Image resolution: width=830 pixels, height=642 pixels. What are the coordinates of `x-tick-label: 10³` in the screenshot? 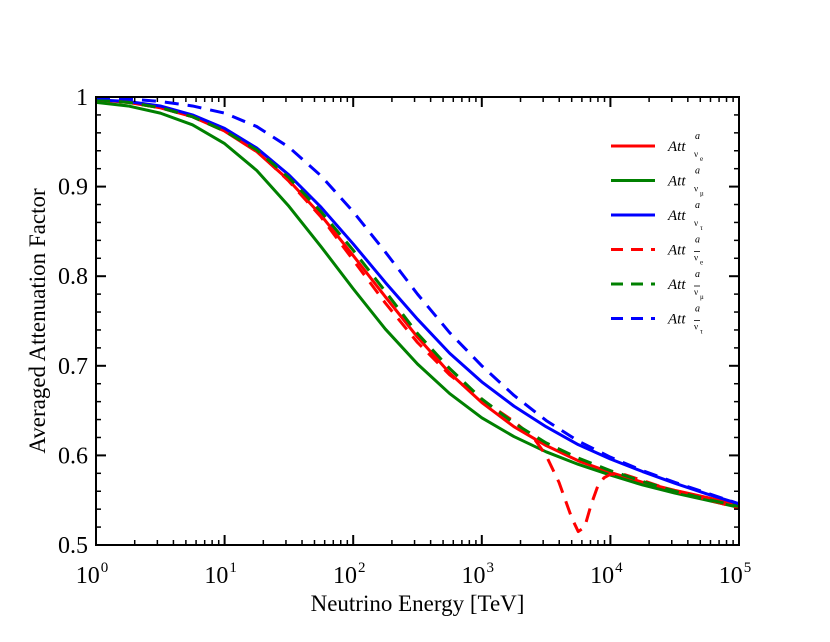 It's located at (478, 574).